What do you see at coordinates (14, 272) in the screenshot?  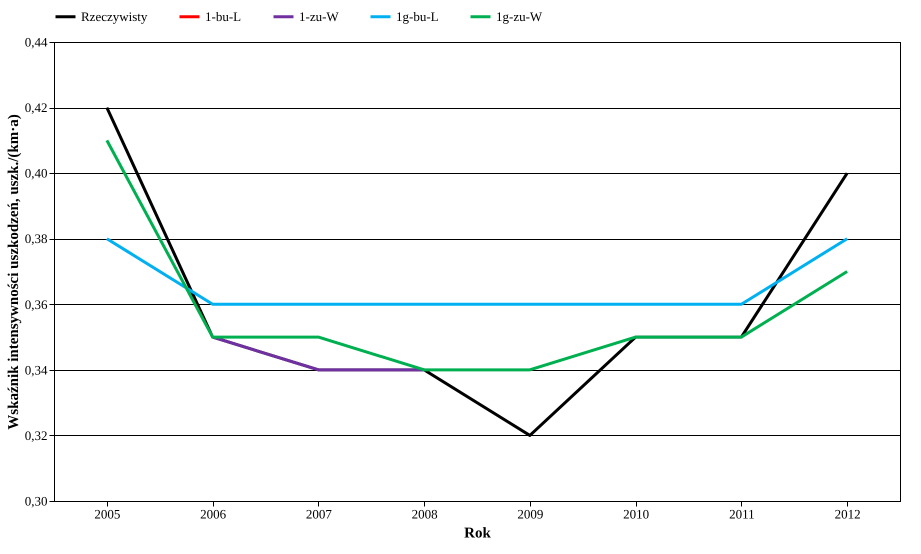 I see `y-axis-title: Wskaźnik intensywności uszkodzeń, uszk./(km·a)` at bounding box center [14, 272].